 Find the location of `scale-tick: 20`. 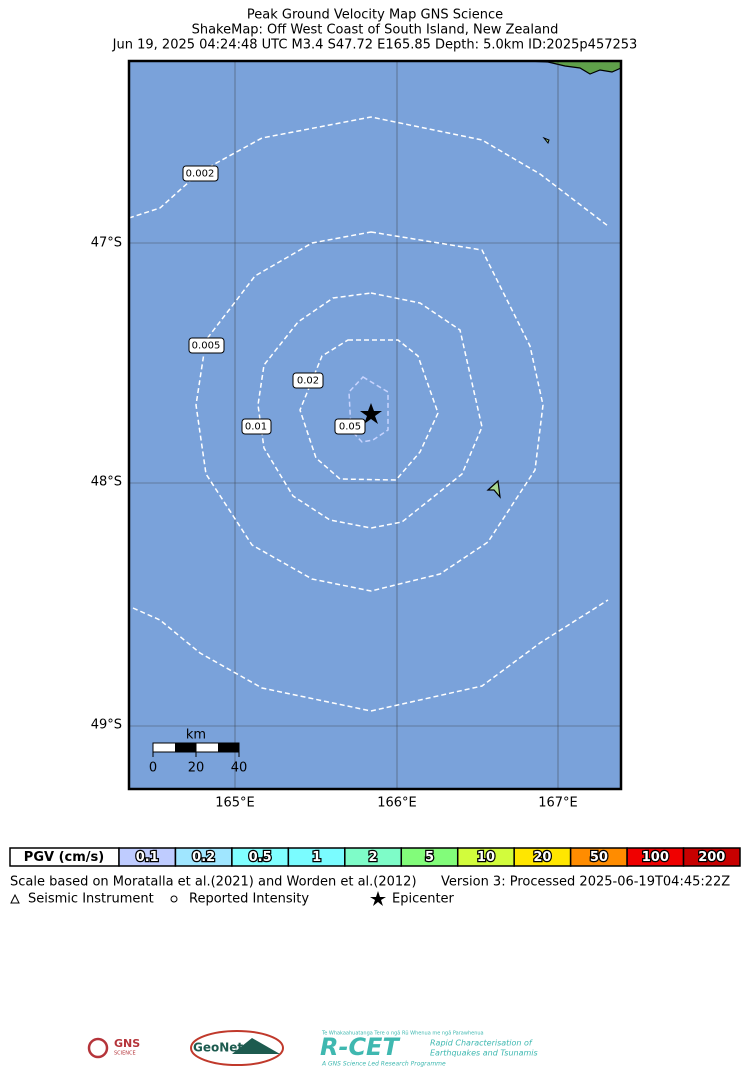

scale-tick: 20 is located at coordinates (196, 768).